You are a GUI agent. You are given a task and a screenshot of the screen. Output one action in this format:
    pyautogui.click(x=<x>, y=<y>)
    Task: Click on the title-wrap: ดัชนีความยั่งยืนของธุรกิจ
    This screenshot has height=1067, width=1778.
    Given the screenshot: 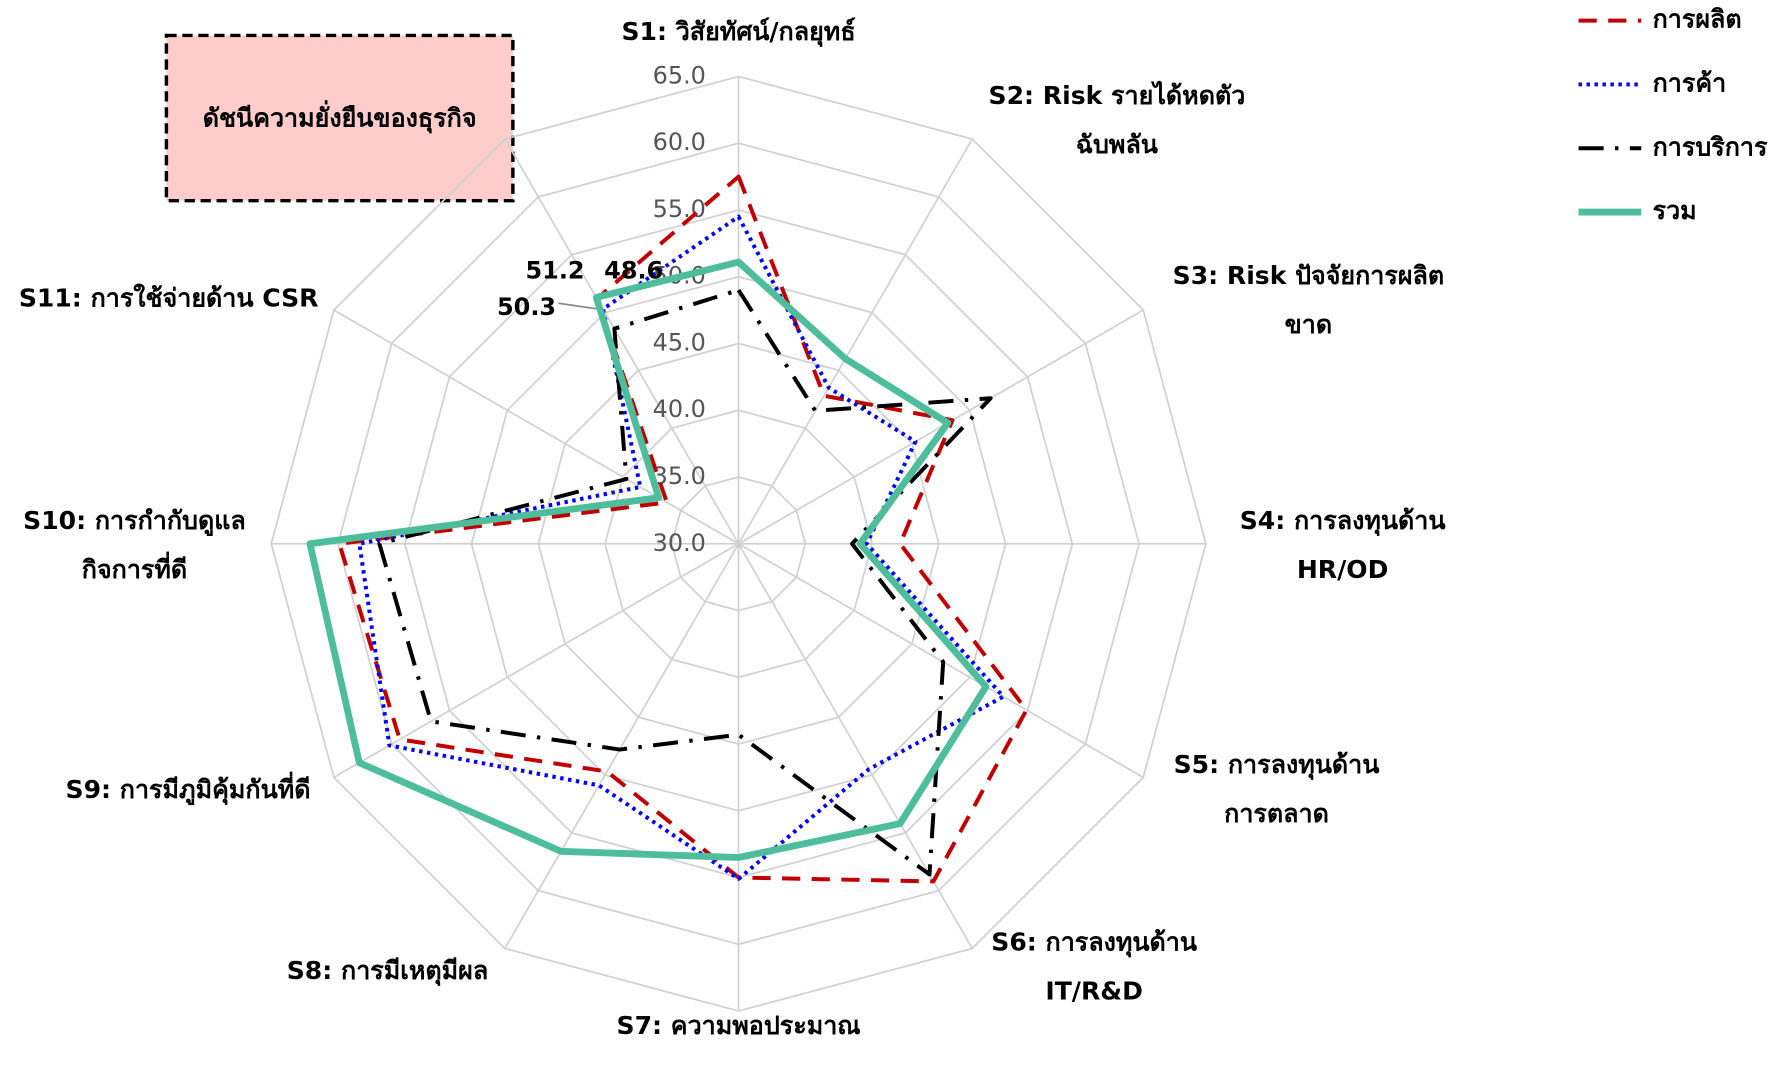 What is the action you would take?
    pyautogui.click(x=339, y=119)
    